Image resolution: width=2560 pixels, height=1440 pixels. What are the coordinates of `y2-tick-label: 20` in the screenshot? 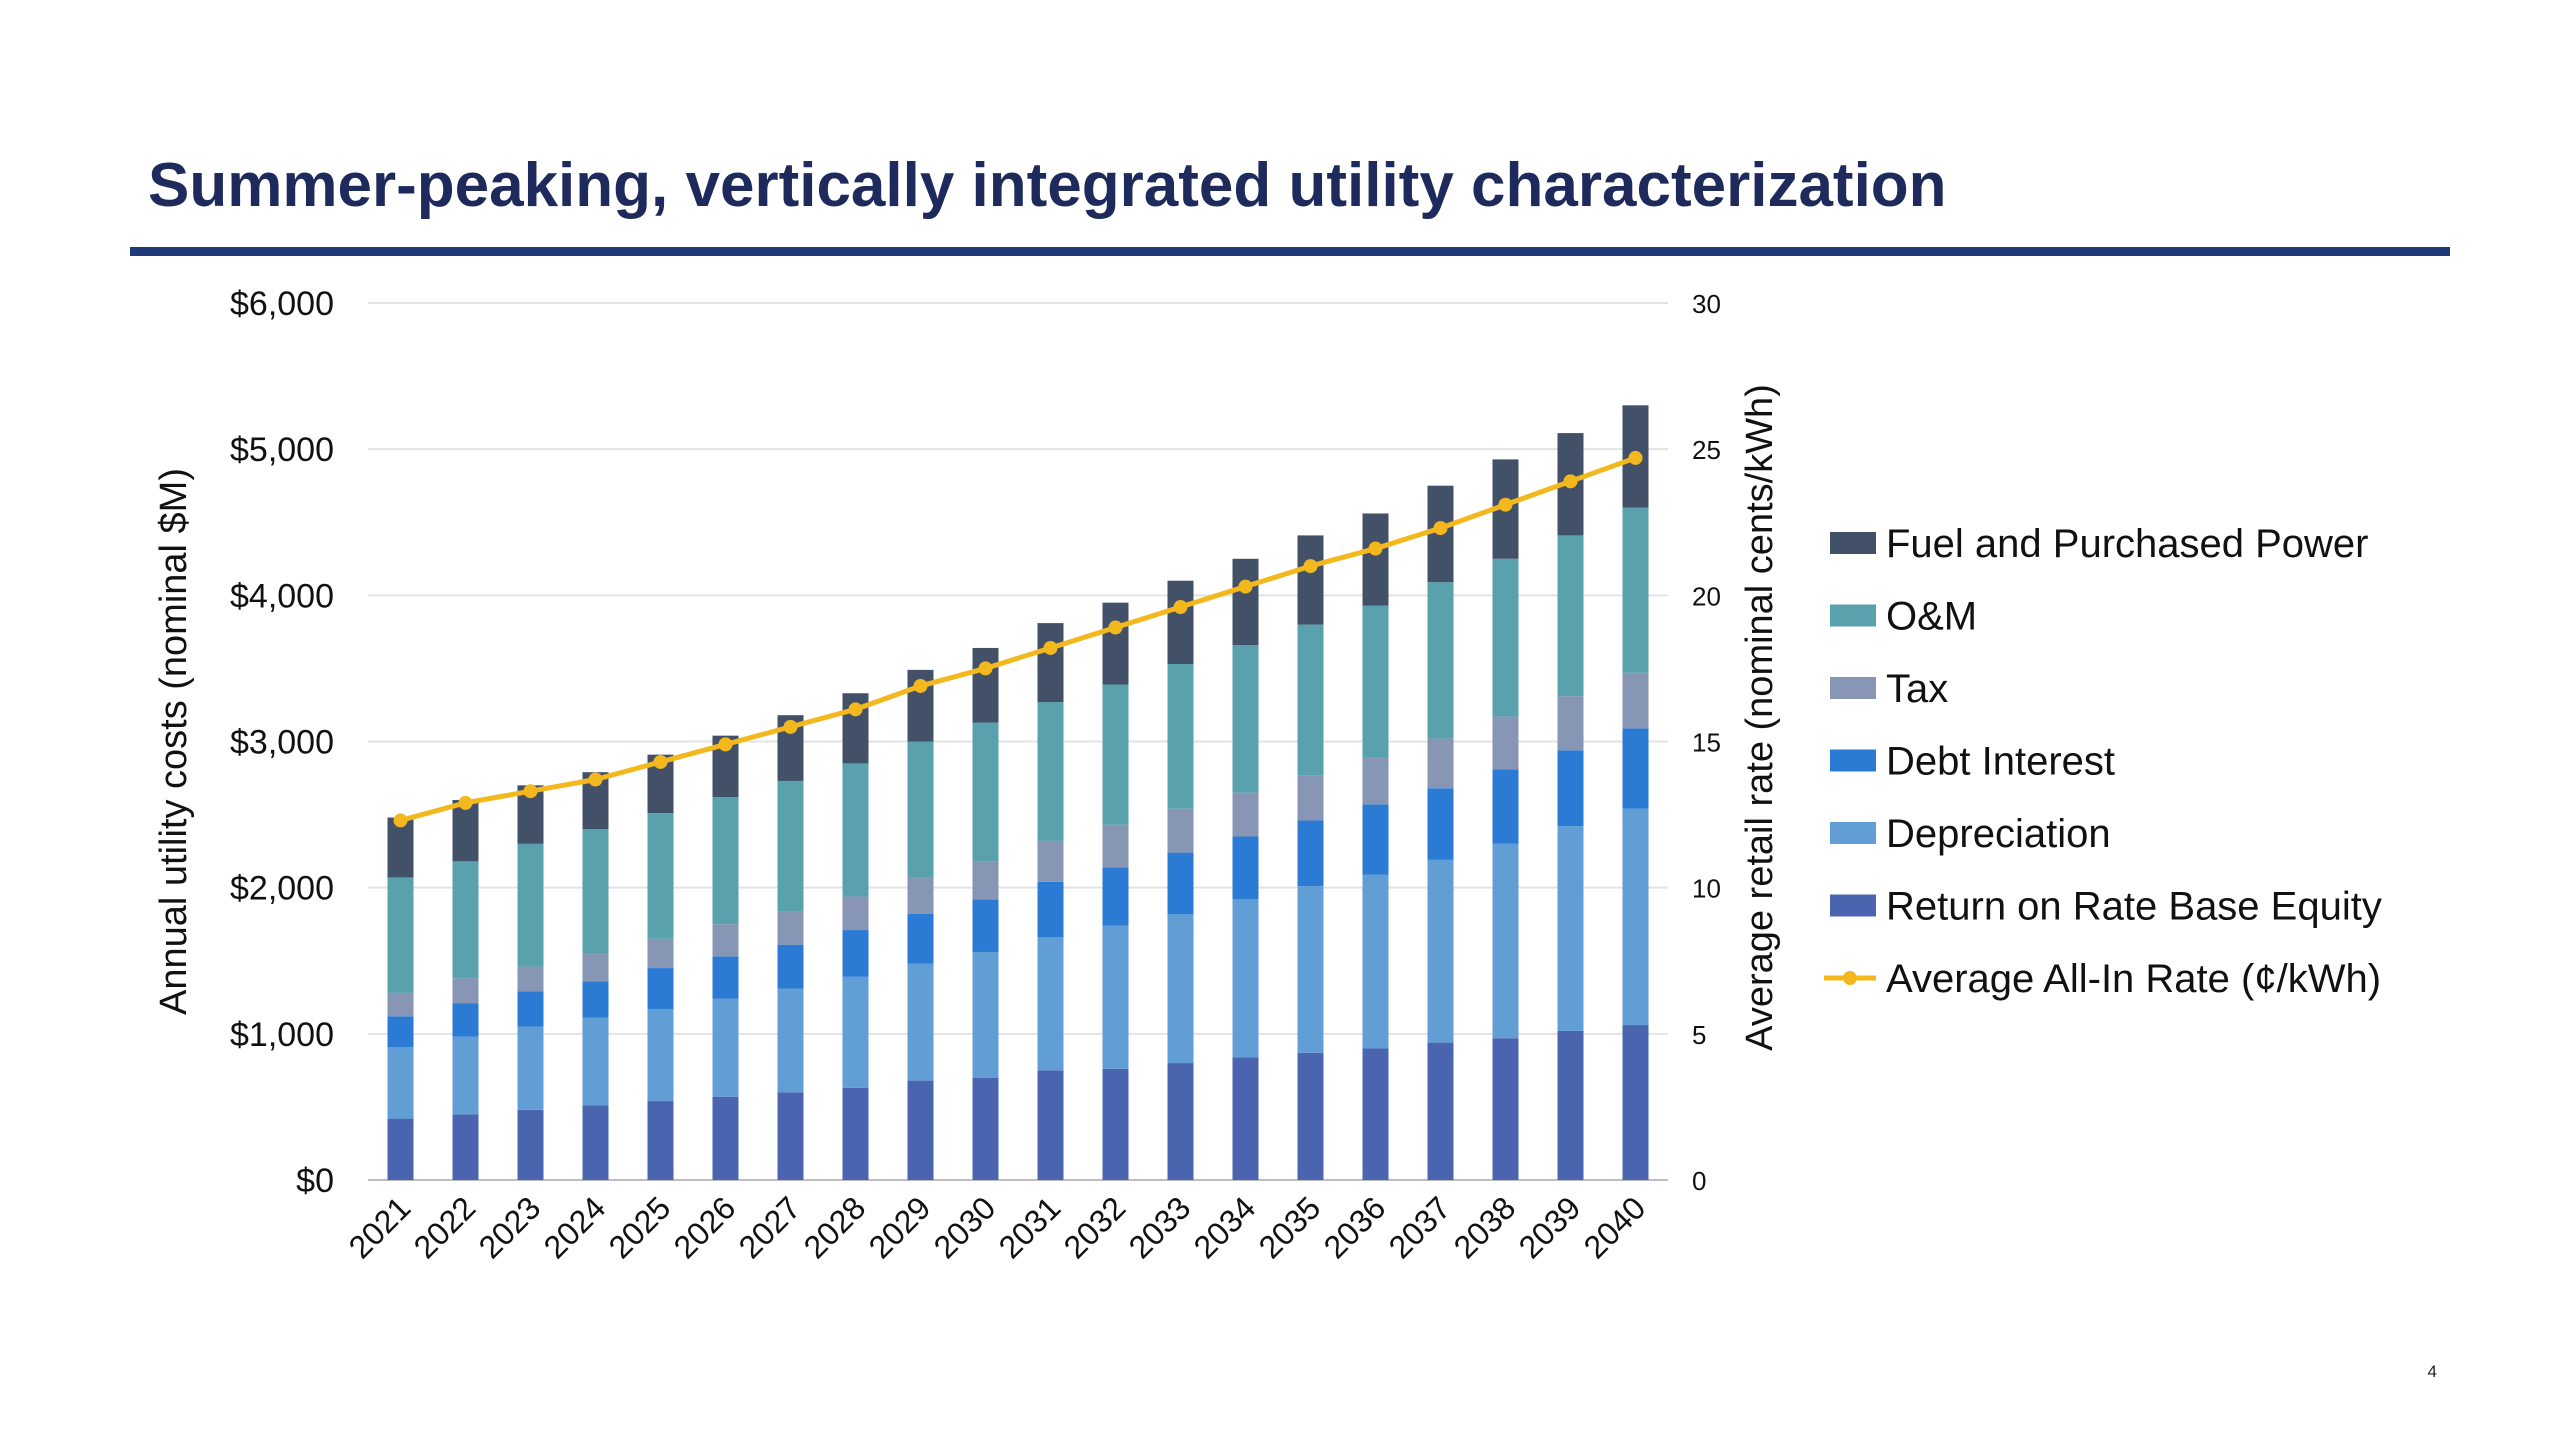 It's located at (1706, 596).